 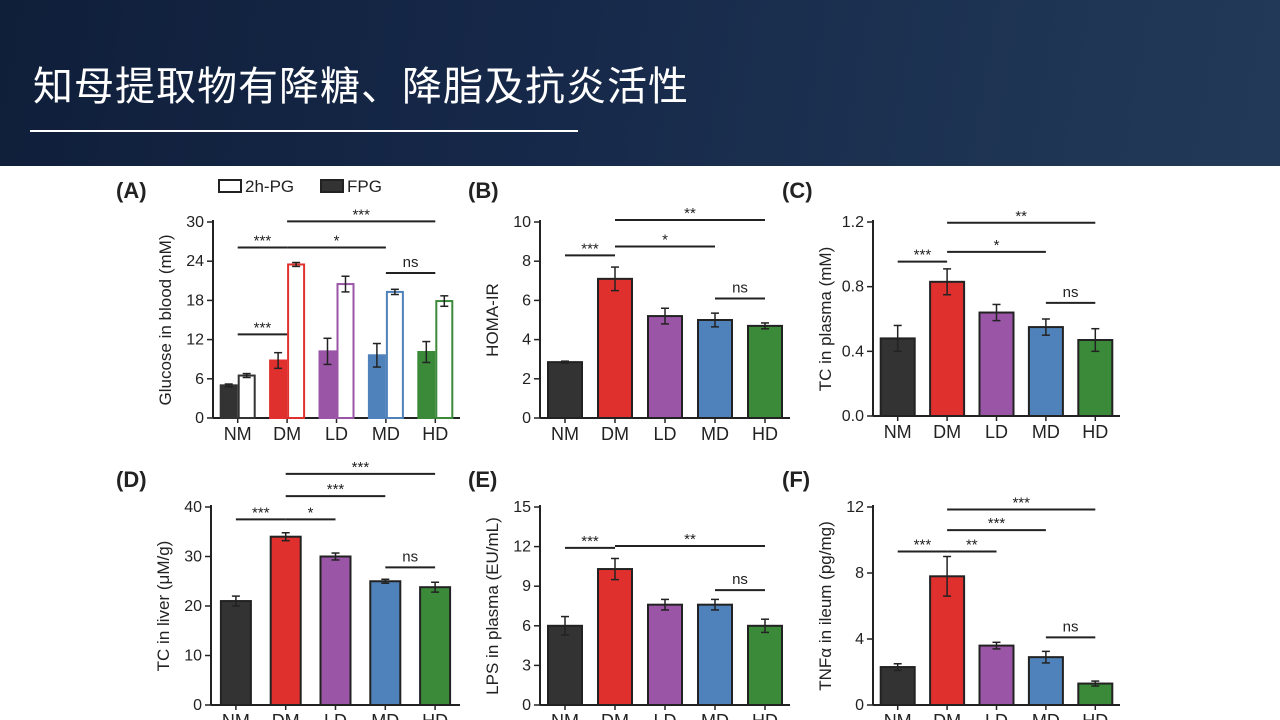 What do you see at coordinates (526, 379) in the screenshot?
I see `y-tick-label: 2` at bounding box center [526, 379].